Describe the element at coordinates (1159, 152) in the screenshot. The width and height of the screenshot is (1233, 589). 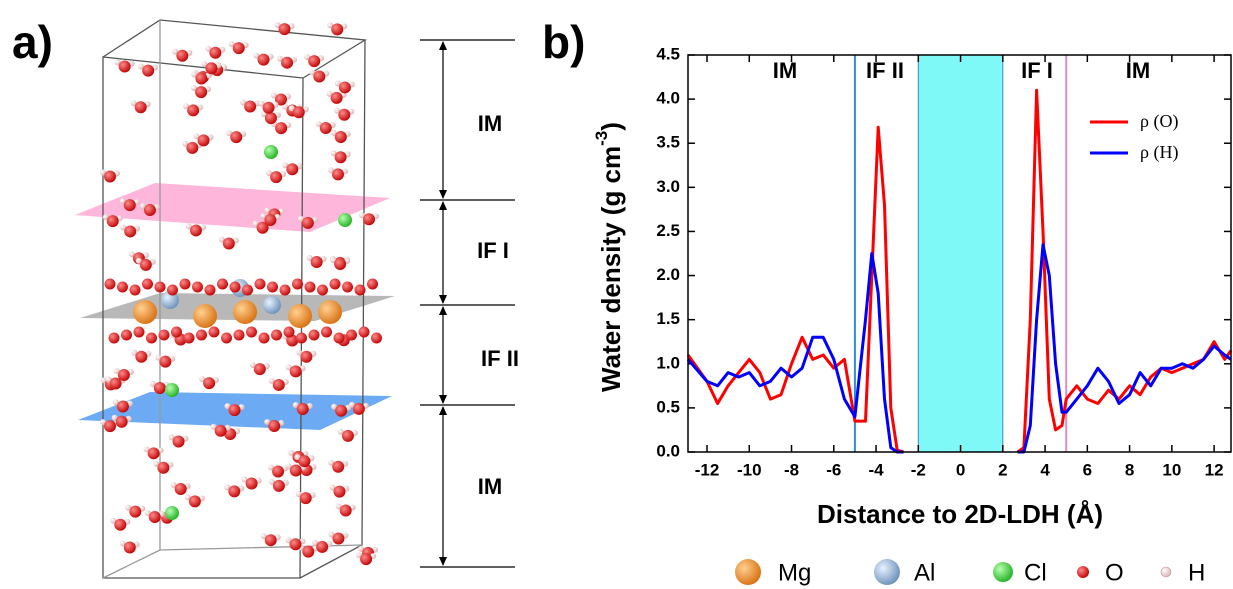
I see `legend-label: ρ (H)` at that location.